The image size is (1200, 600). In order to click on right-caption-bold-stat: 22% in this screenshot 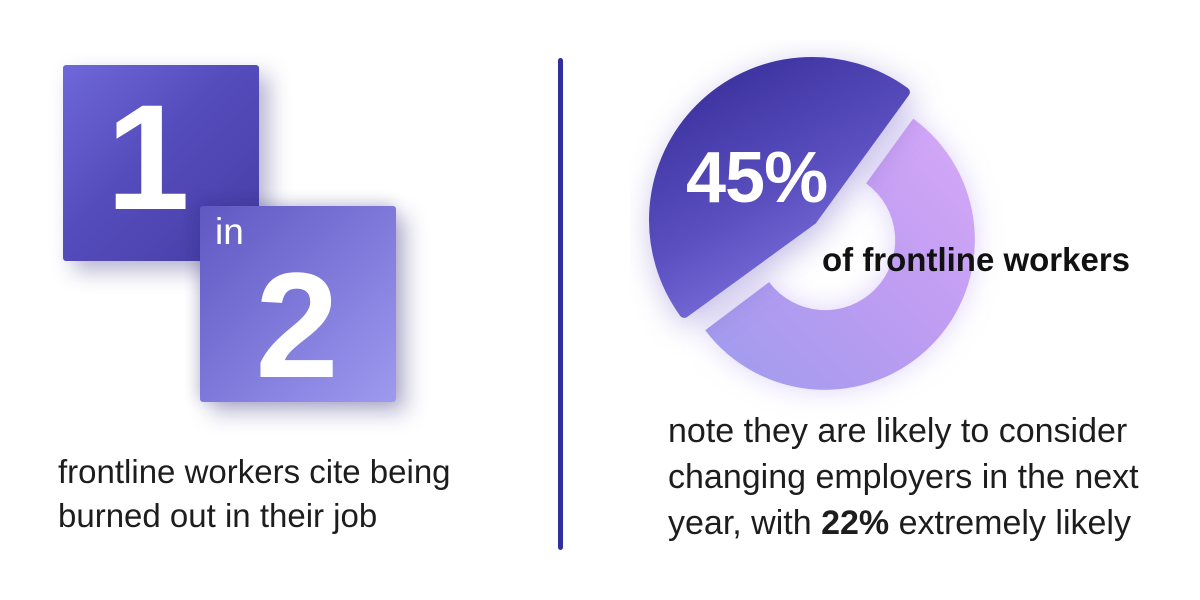, I will do `click(855, 523)`.